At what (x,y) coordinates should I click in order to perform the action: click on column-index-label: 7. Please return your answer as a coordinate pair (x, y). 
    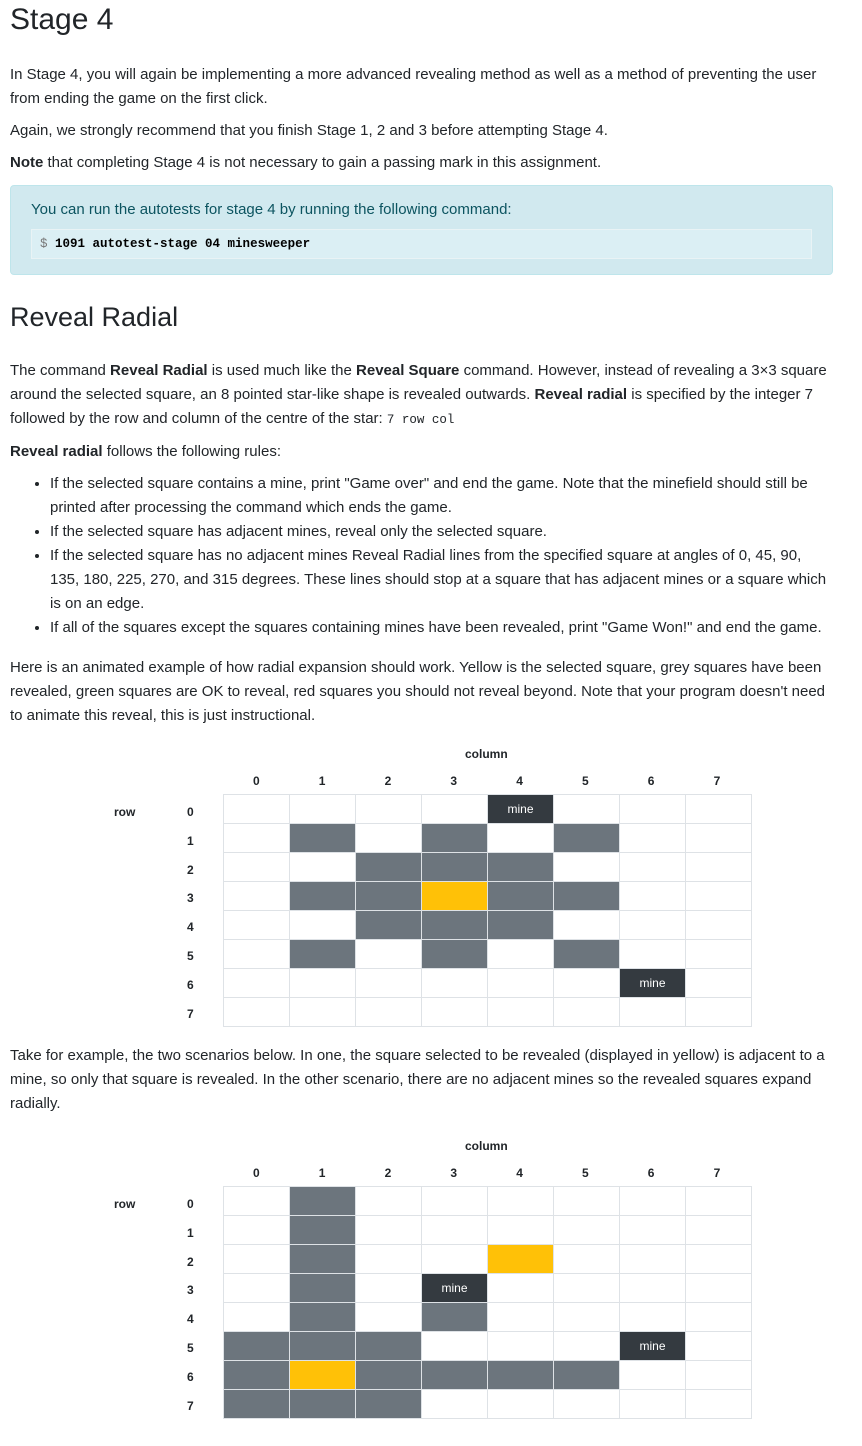
    Looking at the image, I should click on (717, 781).